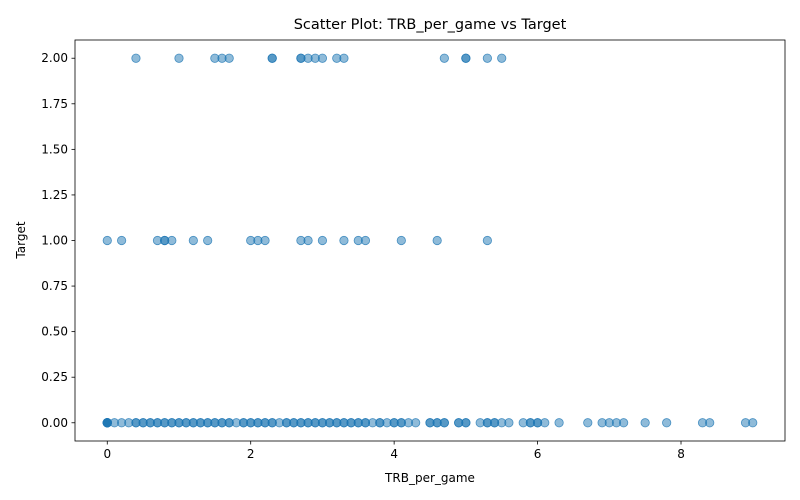  What do you see at coordinates (394, 454) in the screenshot?
I see `x-tick-label: 4` at bounding box center [394, 454].